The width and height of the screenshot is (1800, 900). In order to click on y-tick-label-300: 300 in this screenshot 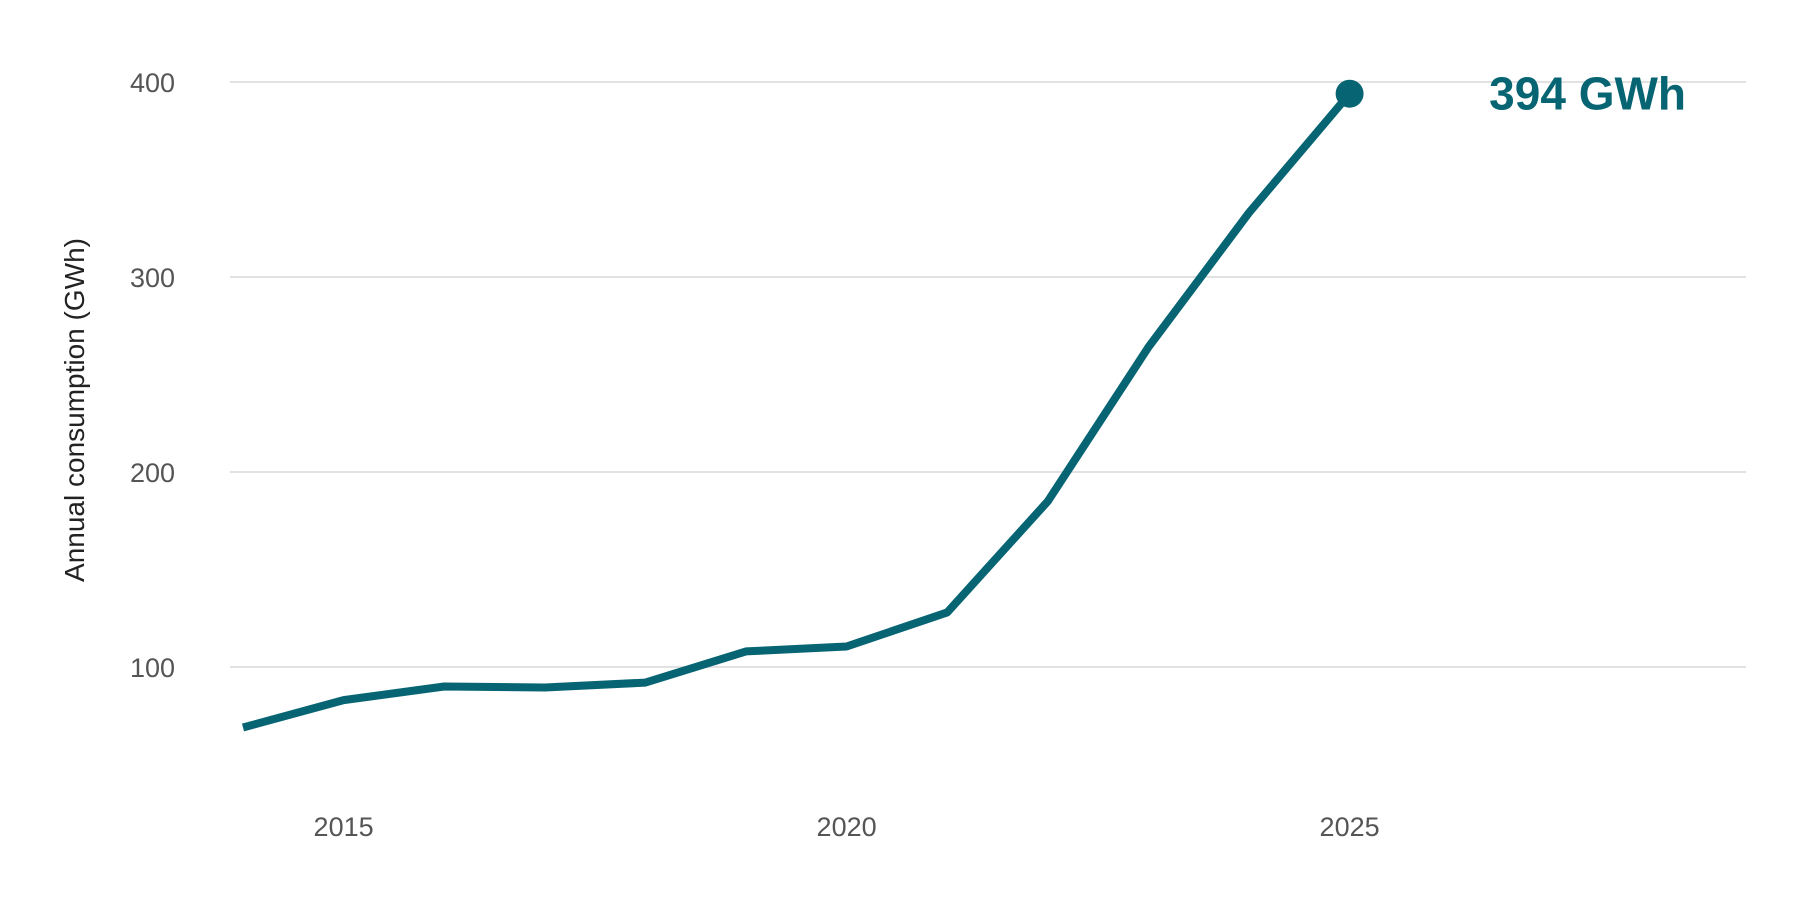, I will do `click(152, 278)`.